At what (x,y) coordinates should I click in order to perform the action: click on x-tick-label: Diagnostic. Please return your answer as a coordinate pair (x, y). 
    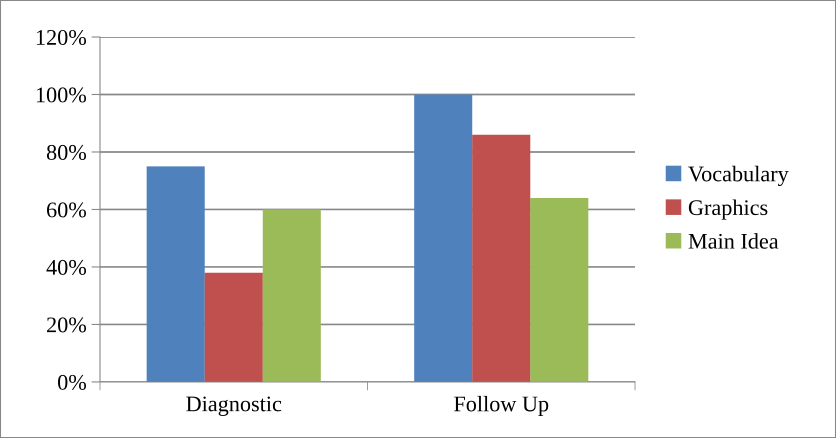
    Looking at the image, I should click on (234, 406).